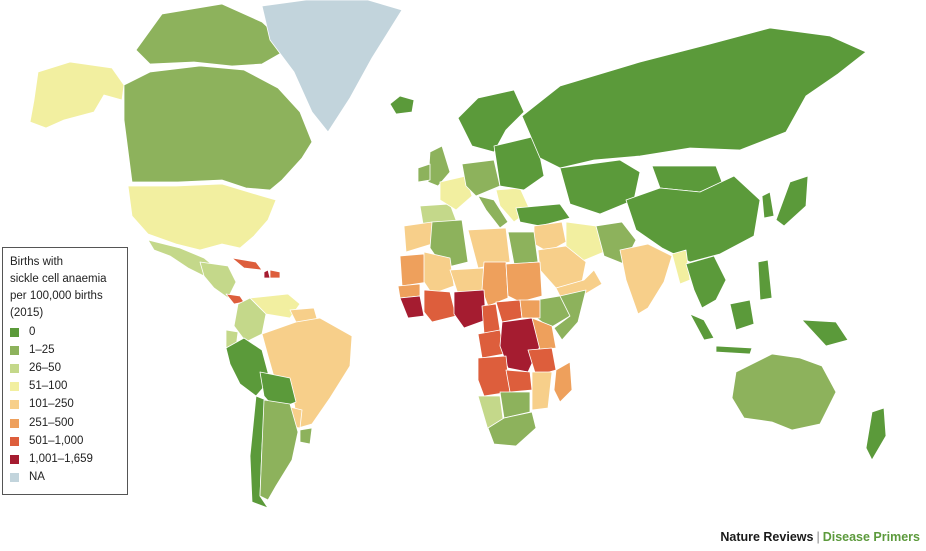  Describe the element at coordinates (424, 173) in the screenshot. I see `region-ireland` at that location.